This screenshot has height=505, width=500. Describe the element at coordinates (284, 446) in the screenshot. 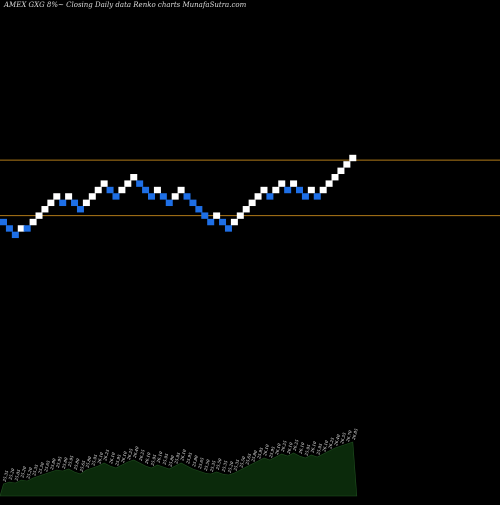

I see `volume-label-47: 26.25` at that location.